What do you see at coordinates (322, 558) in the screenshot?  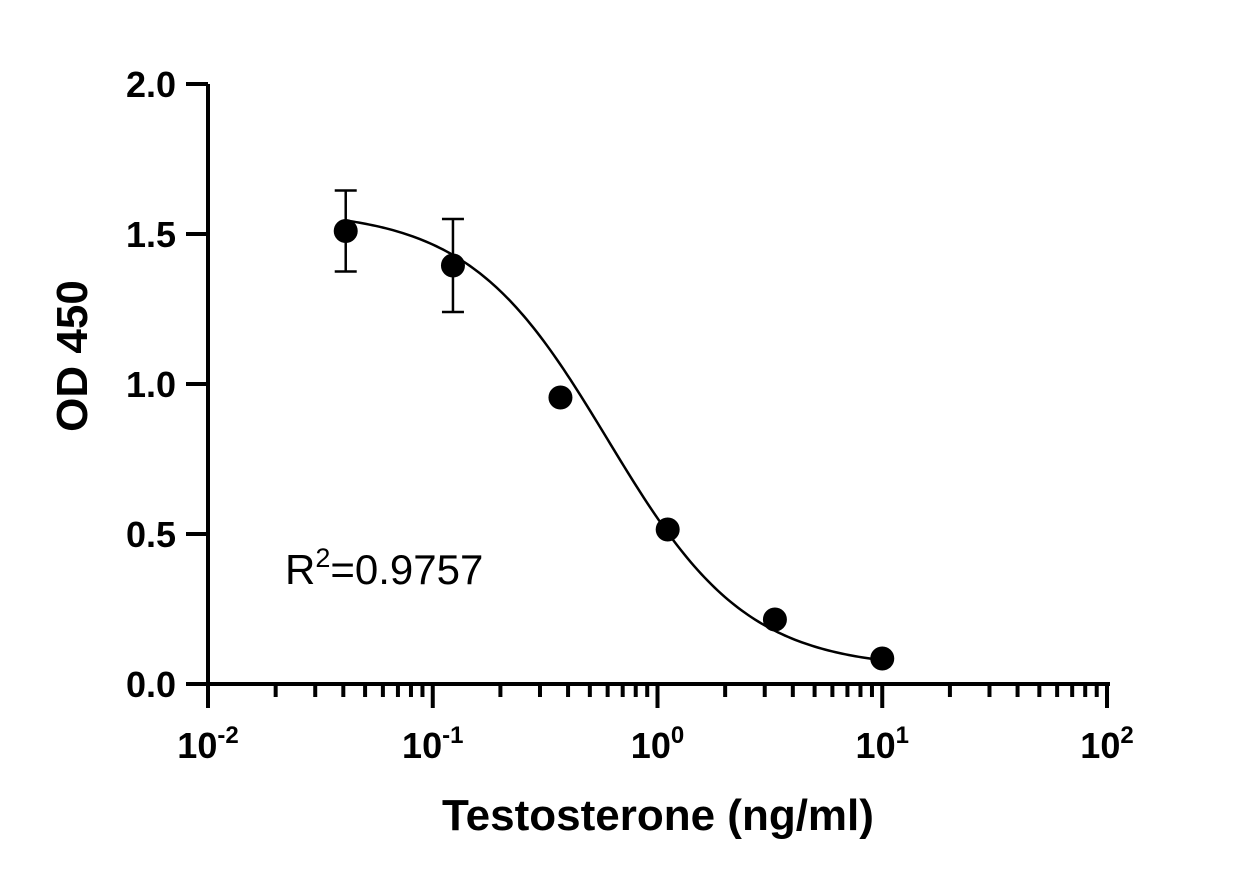 I see `r-squared-superscript: 2` at bounding box center [322, 558].